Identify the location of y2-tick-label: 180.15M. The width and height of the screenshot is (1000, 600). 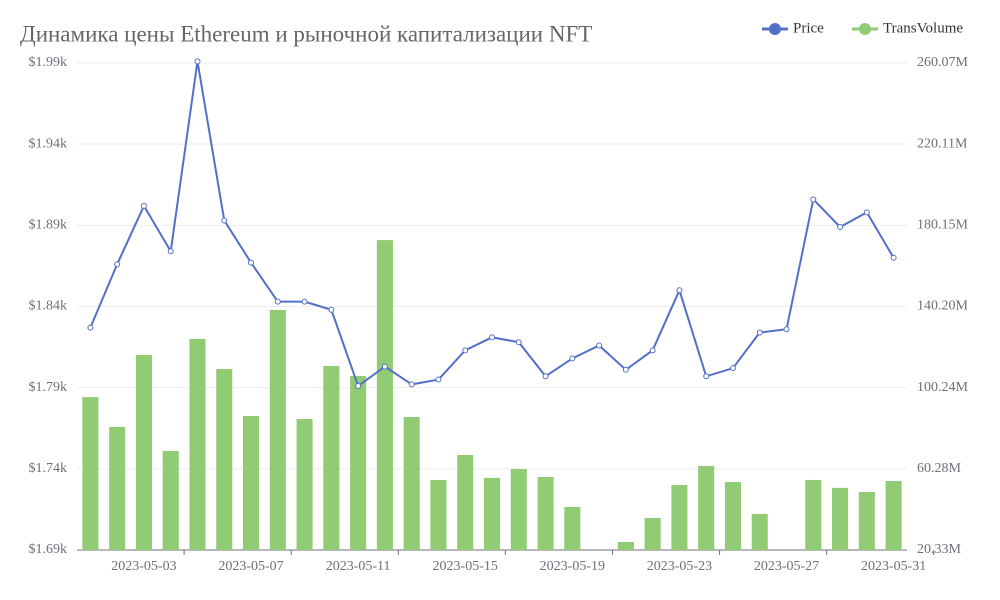
(943, 225).